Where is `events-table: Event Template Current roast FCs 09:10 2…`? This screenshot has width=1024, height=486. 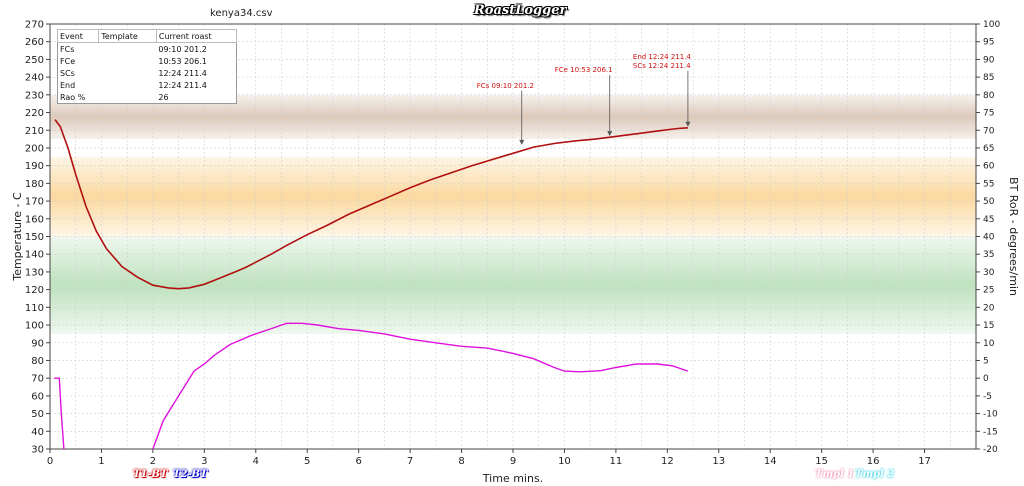 events-table: Event Template Current roast FCs 09:10 2… is located at coordinates (147, 66).